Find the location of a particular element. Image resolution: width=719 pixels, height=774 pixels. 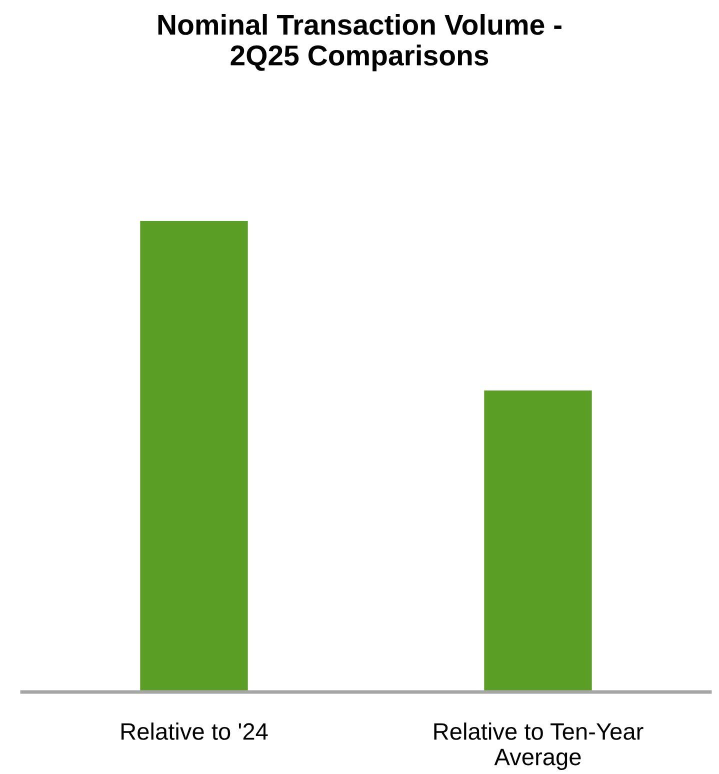

x-tick-label: Relative to Ten-Year Average is located at coordinates (539, 746).